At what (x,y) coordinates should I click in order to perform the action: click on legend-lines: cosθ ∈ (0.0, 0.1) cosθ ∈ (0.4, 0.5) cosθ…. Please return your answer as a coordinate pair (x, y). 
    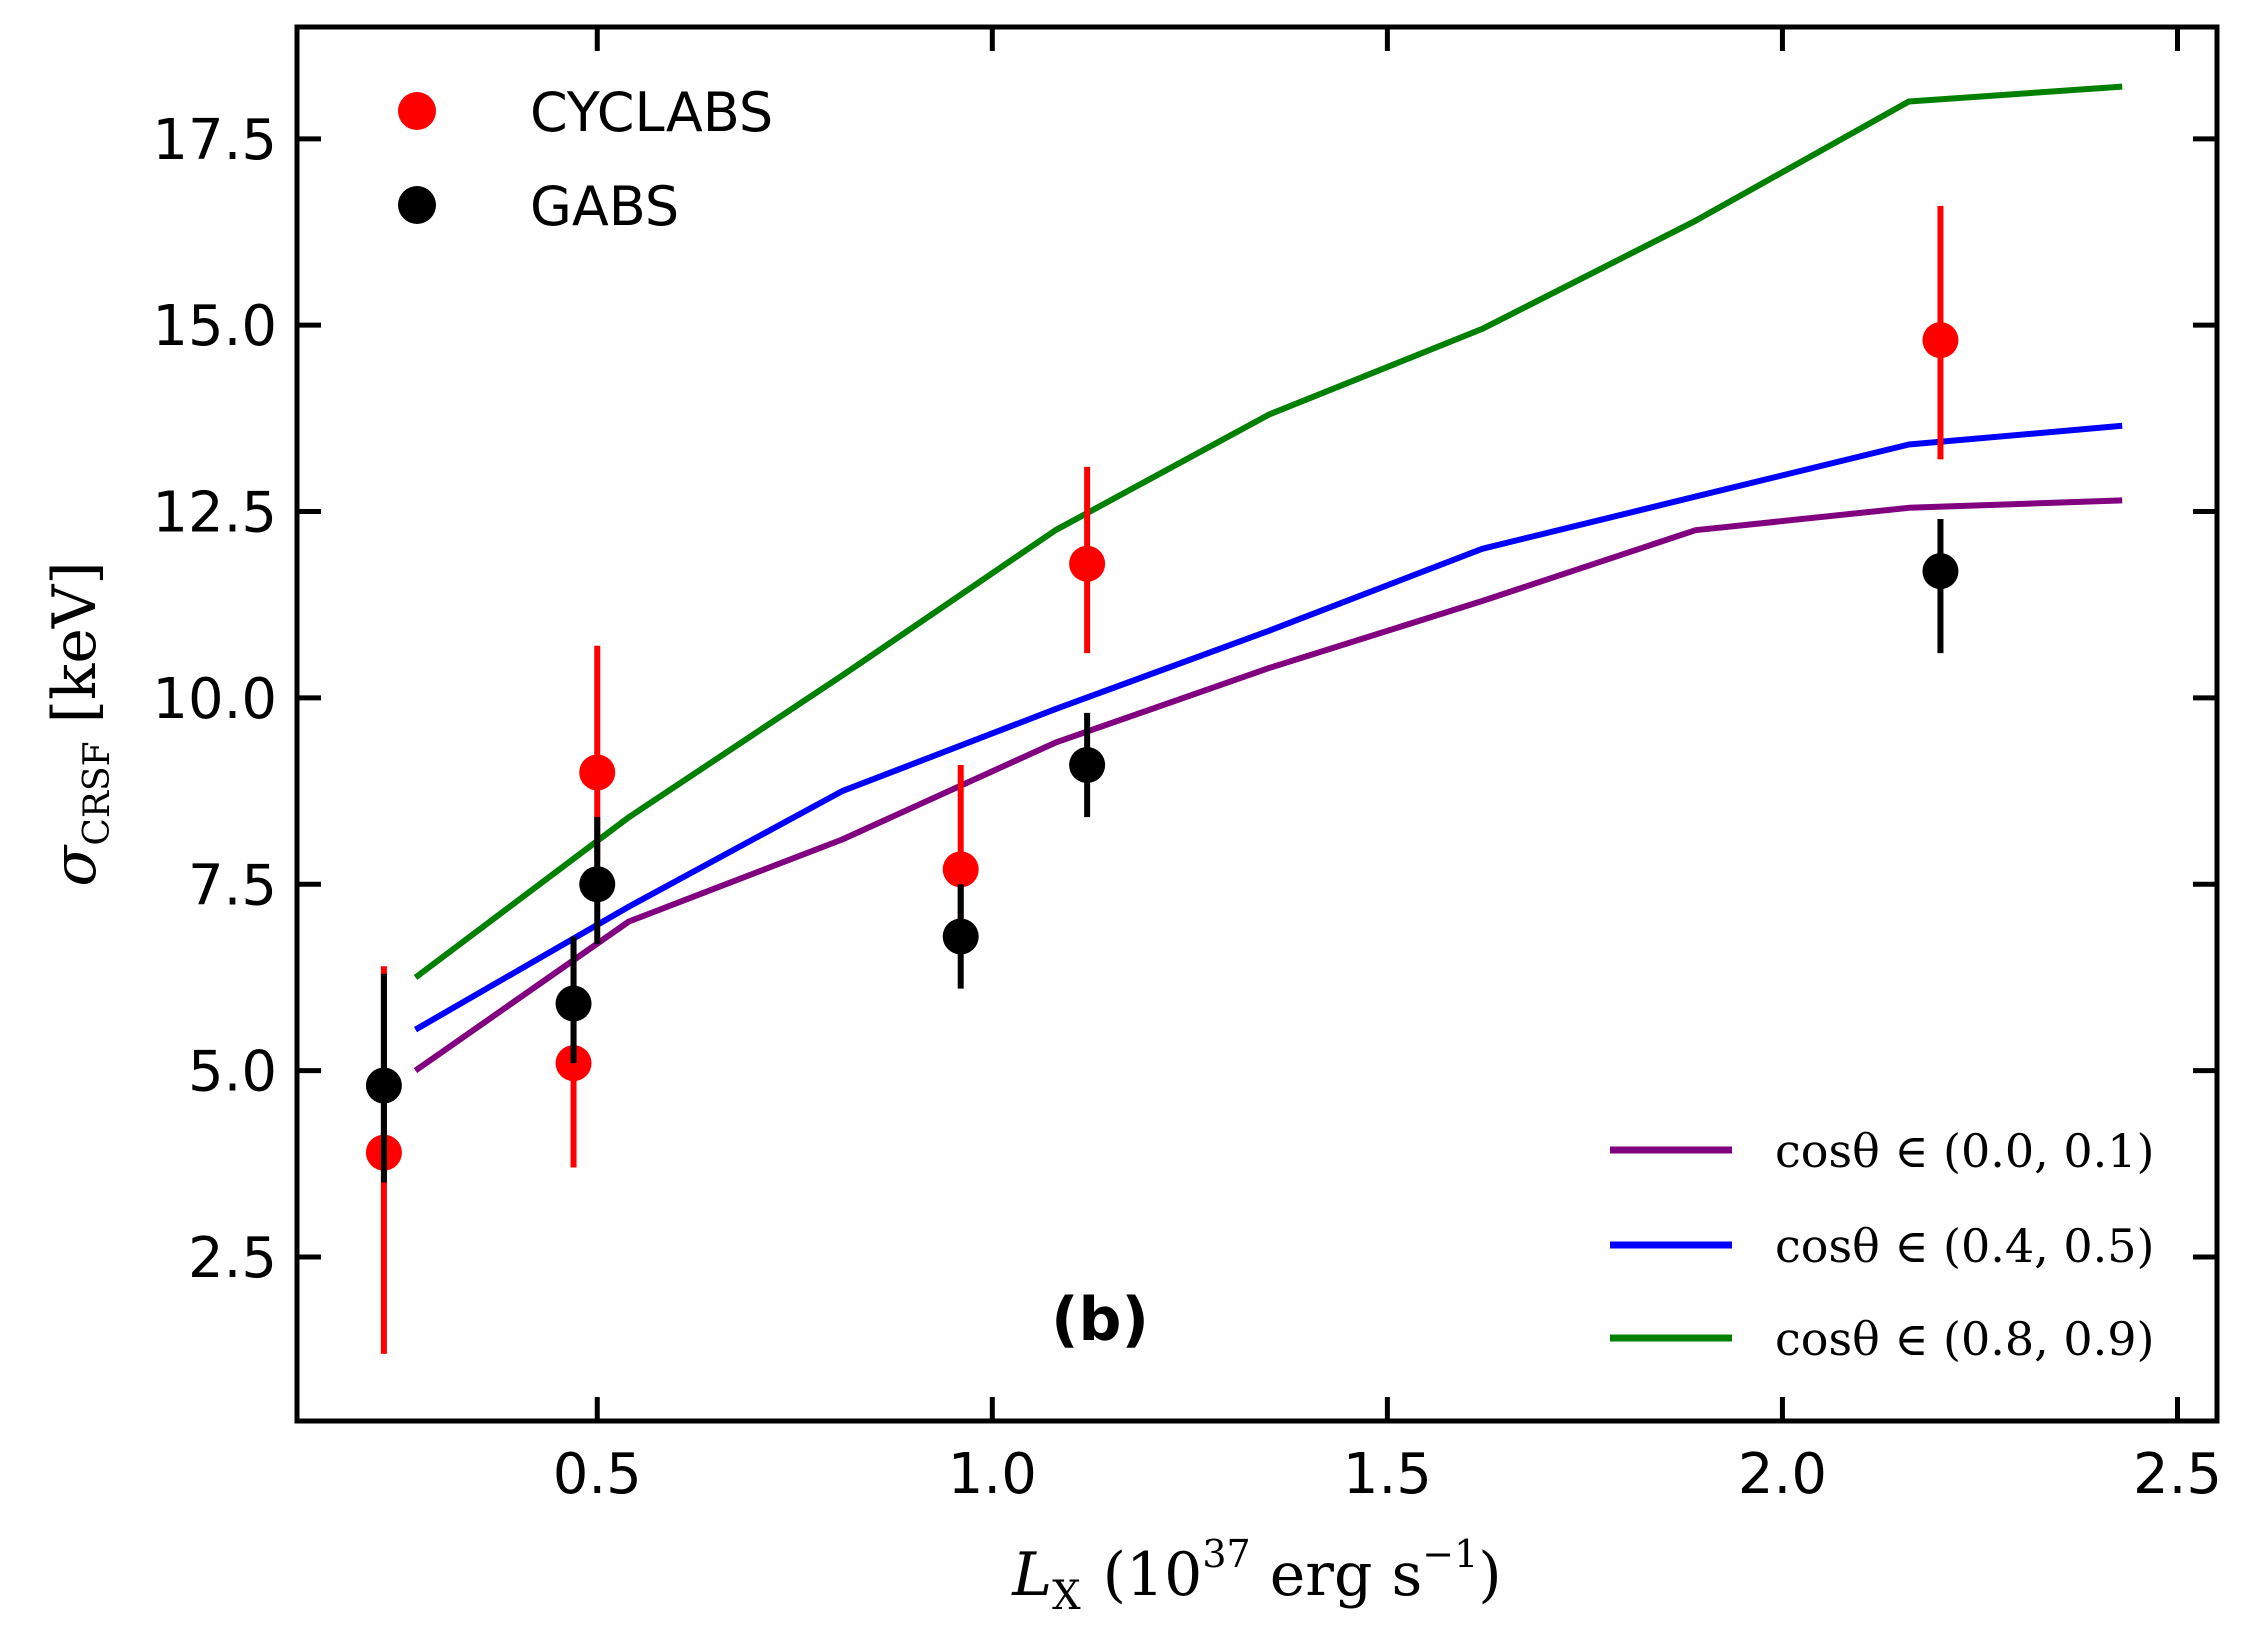
    Looking at the image, I should click on (1882, 1245).